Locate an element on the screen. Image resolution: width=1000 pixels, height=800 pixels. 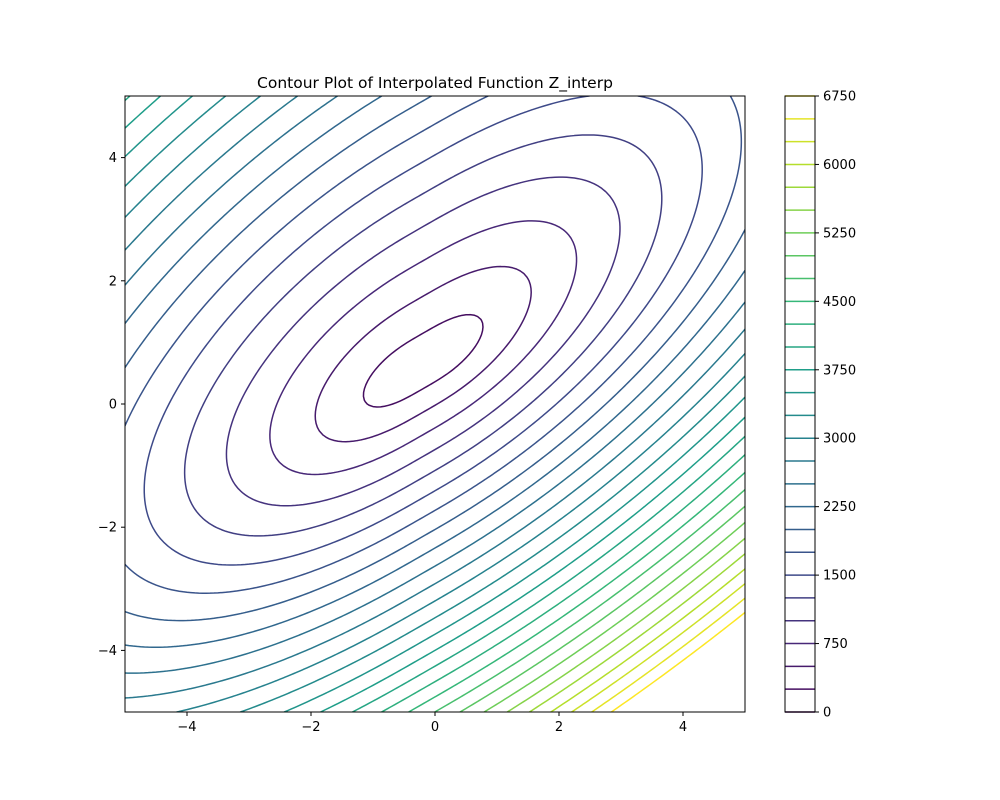
colorbar: 0 750 1500 2250 3000 3750 4500 5250 6000 6750 is located at coordinates (820, 405).